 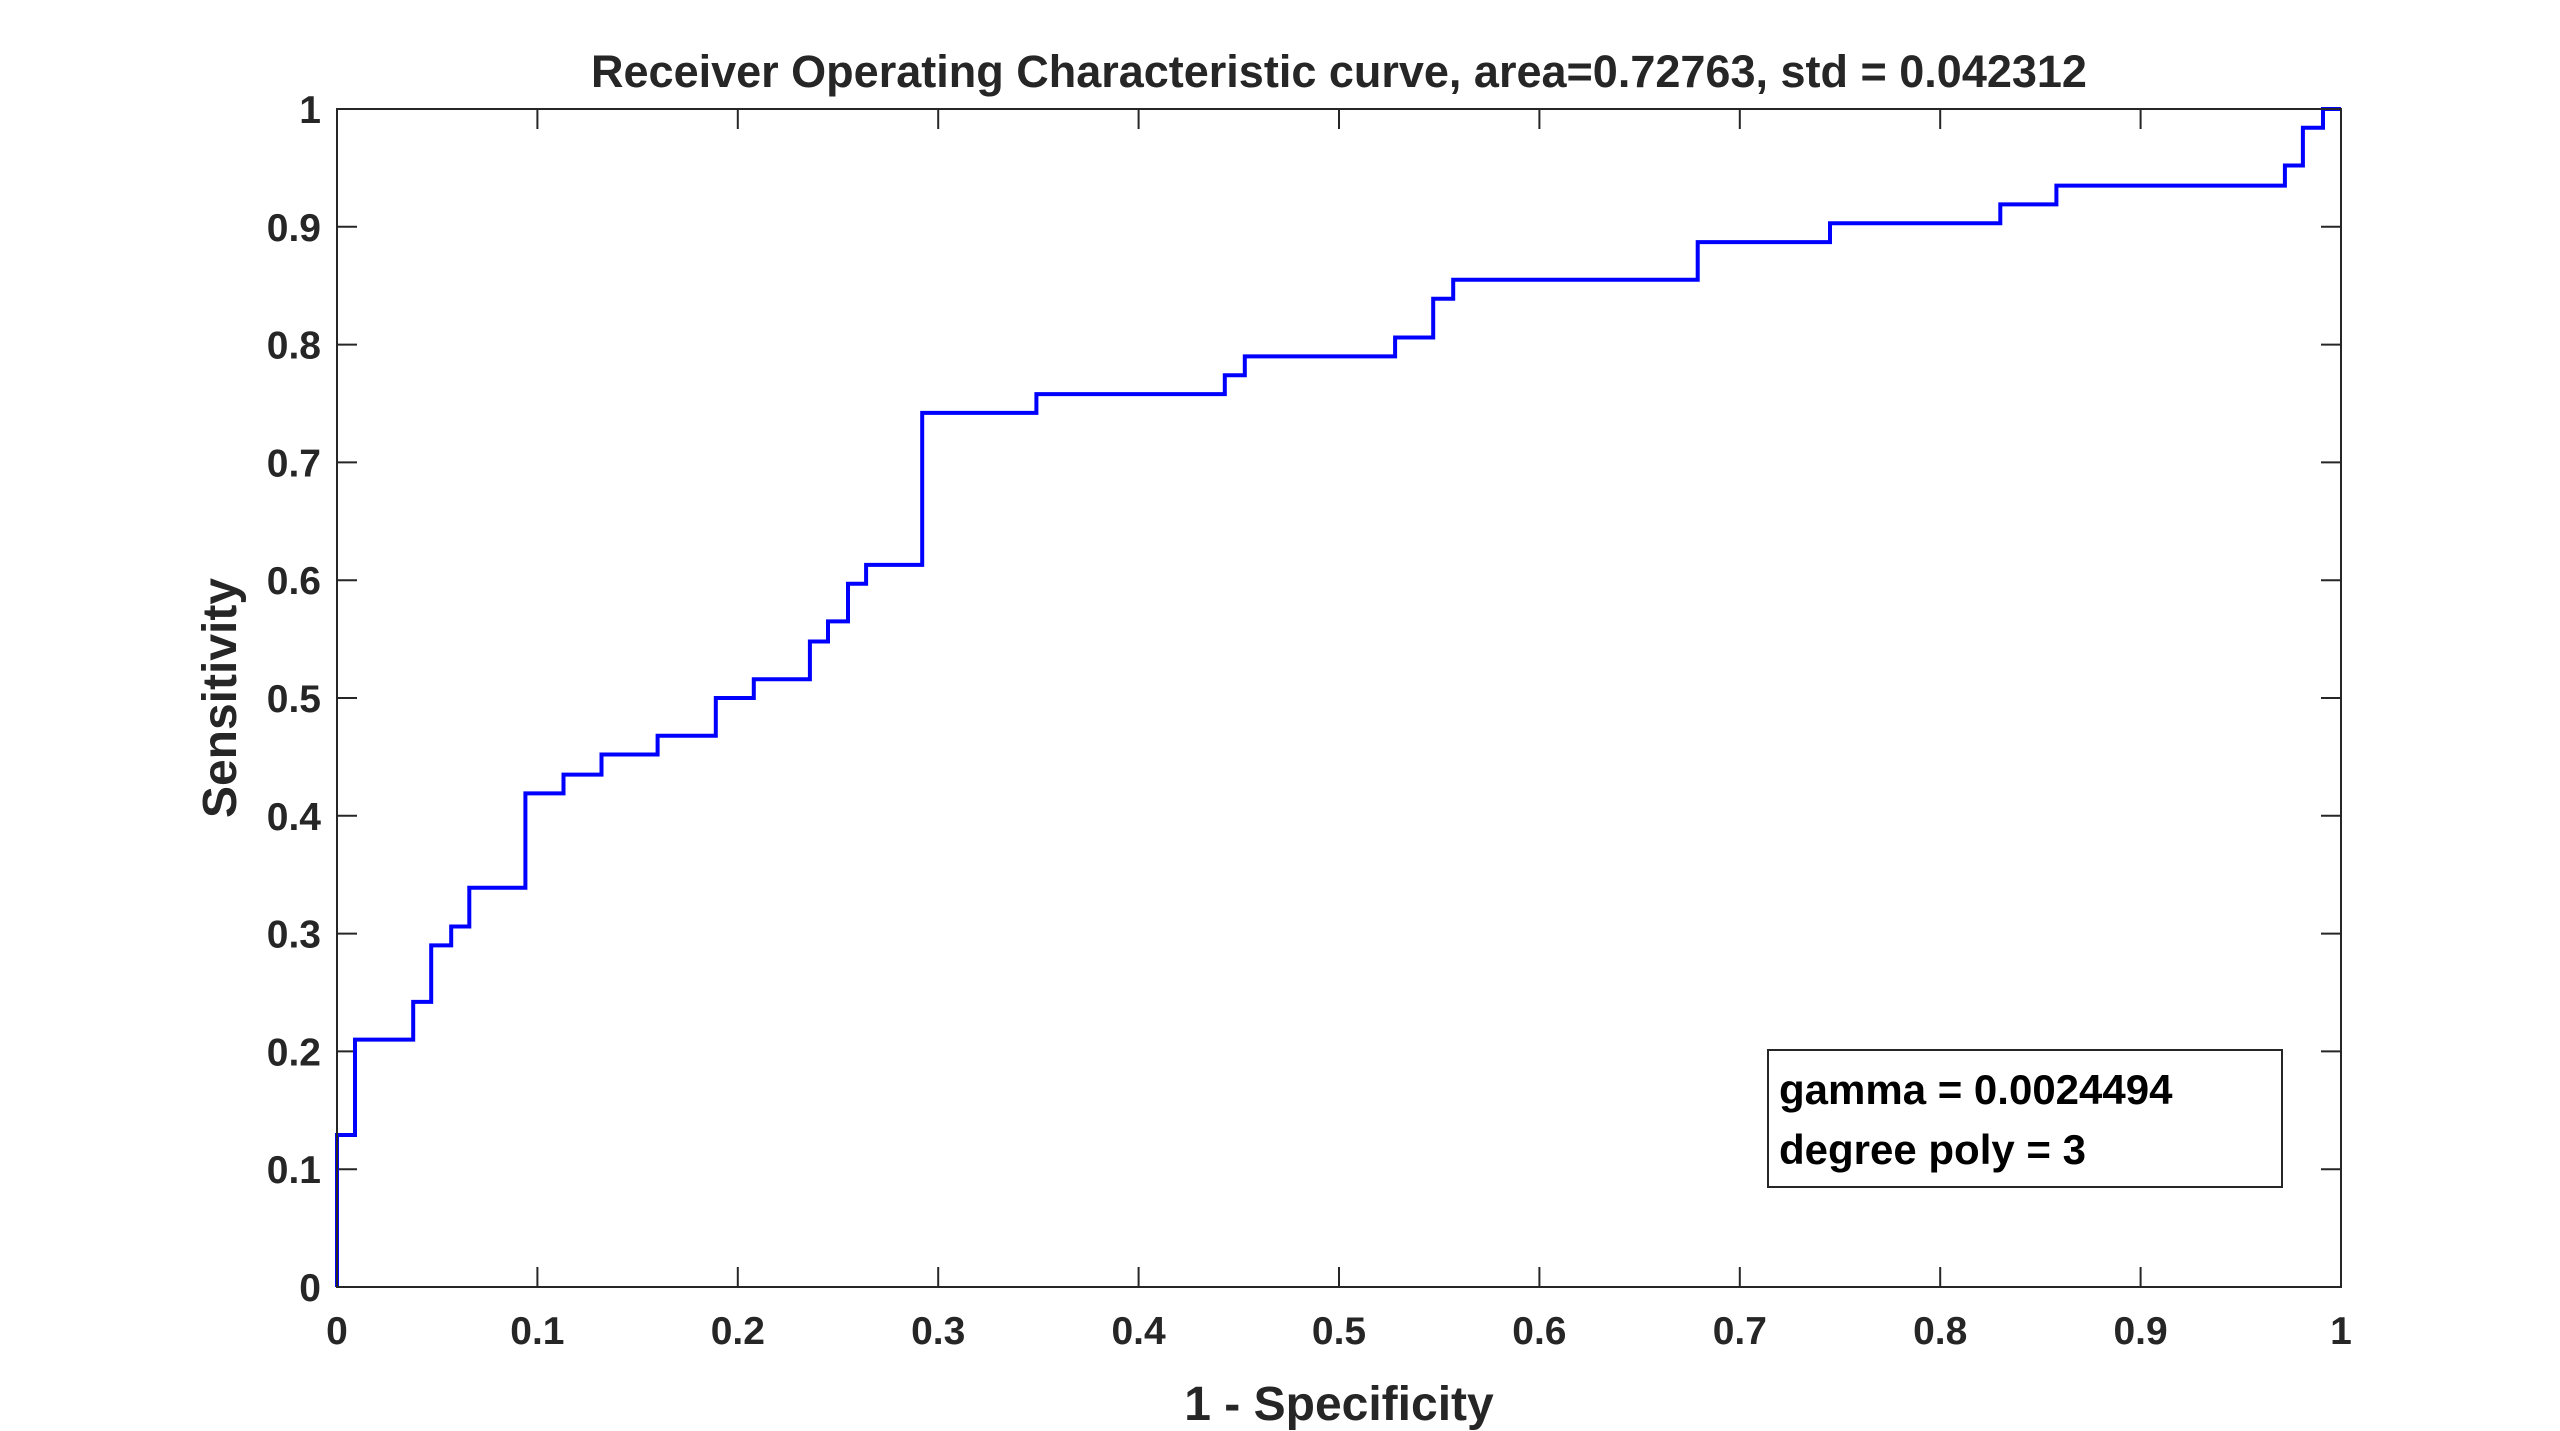 I want to click on y-tick-label: 0.5, so click(x=294, y=699).